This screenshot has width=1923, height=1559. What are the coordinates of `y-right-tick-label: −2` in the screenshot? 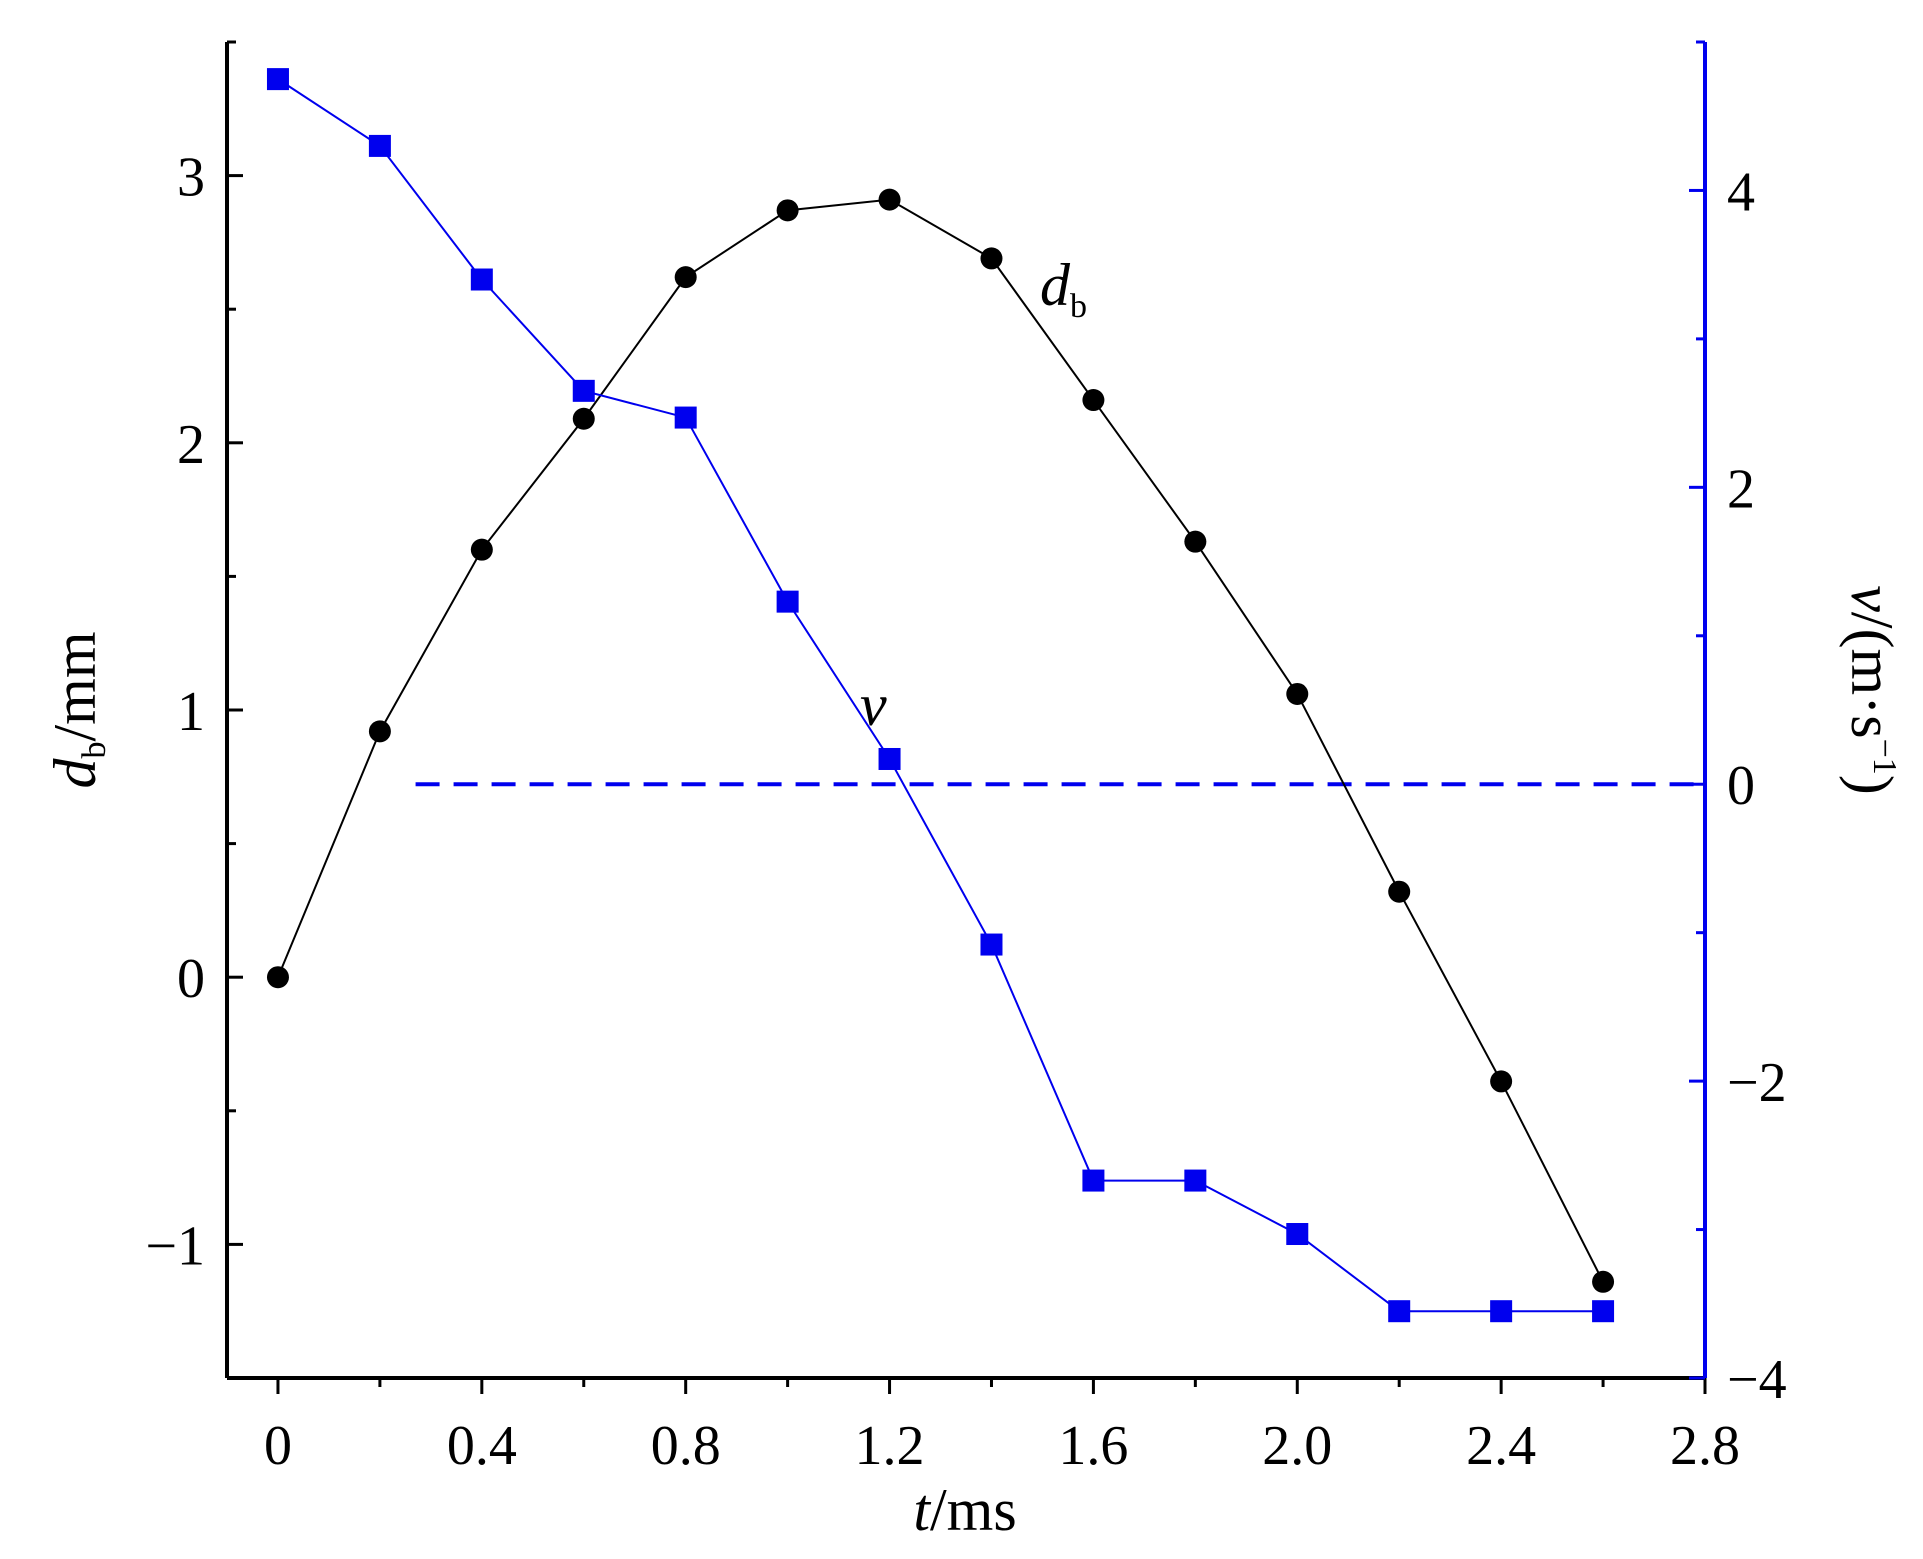 It's located at (1757, 1083).